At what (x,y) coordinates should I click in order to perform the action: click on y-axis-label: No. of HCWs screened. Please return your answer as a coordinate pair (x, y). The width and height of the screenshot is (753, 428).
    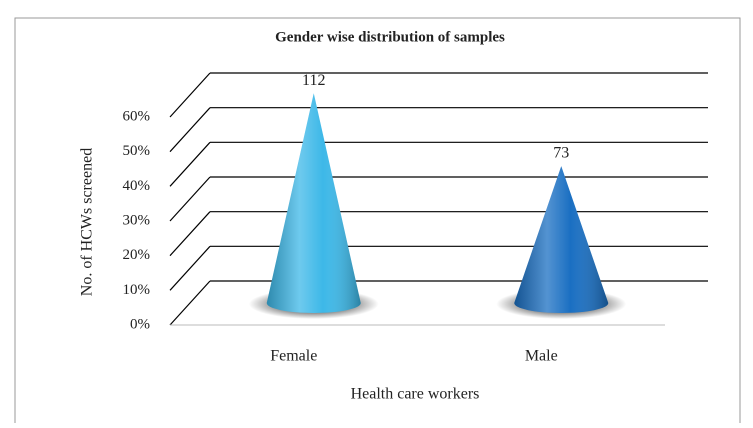
    Looking at the image, I should click on (87, 222).